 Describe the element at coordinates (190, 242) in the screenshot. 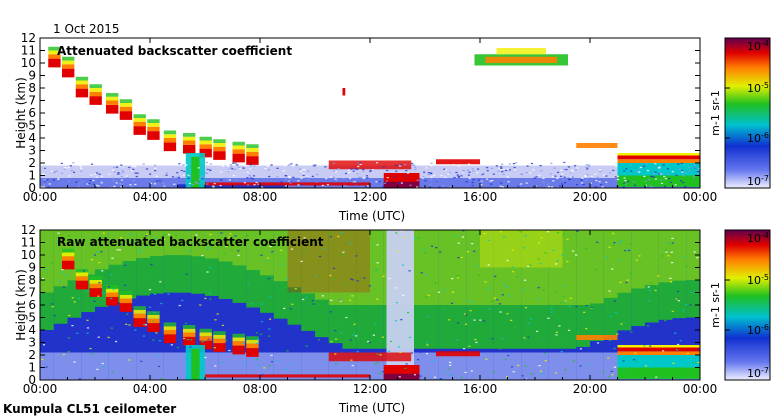

I see `panel-title: Raw attenuated backscatter coefficient` at that location.